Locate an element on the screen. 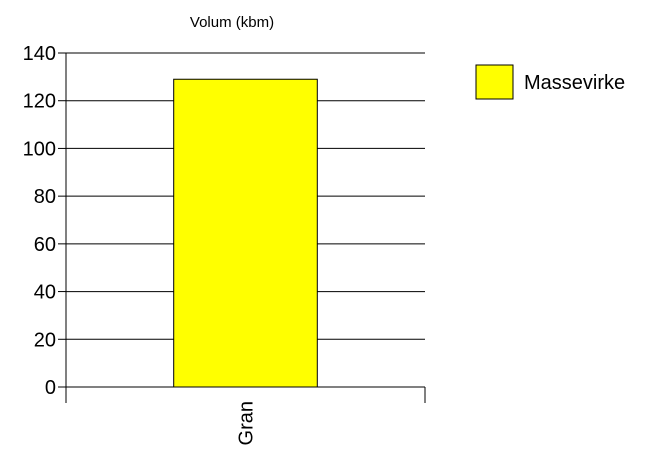 Image resolution: width=664 pixels, height=464 pixels. y-tick-label: 140 is located at coordinates (39, 54).